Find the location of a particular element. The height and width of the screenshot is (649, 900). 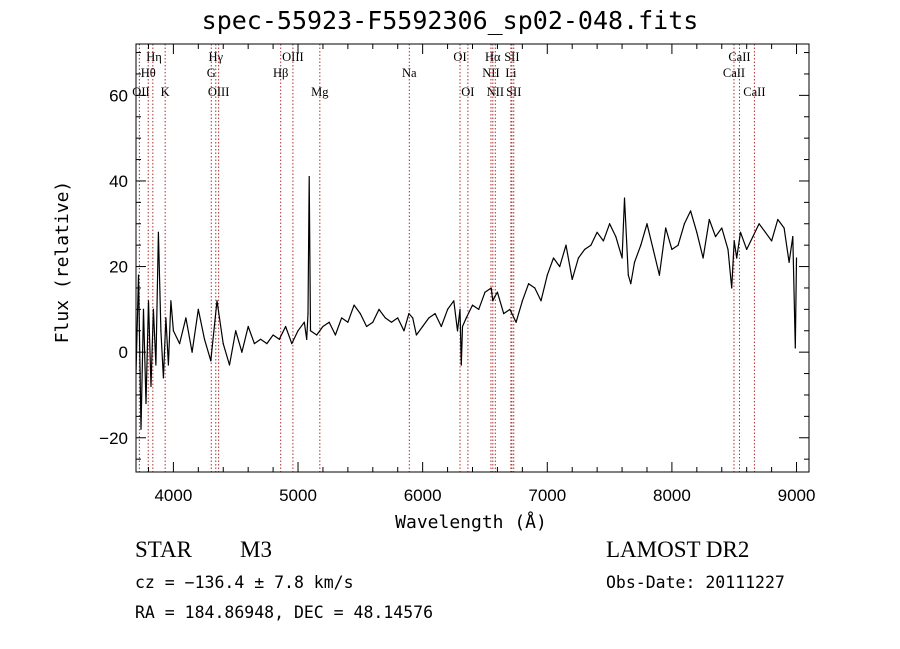

marker-label-20: CaII is located at coordinates (739, 57).